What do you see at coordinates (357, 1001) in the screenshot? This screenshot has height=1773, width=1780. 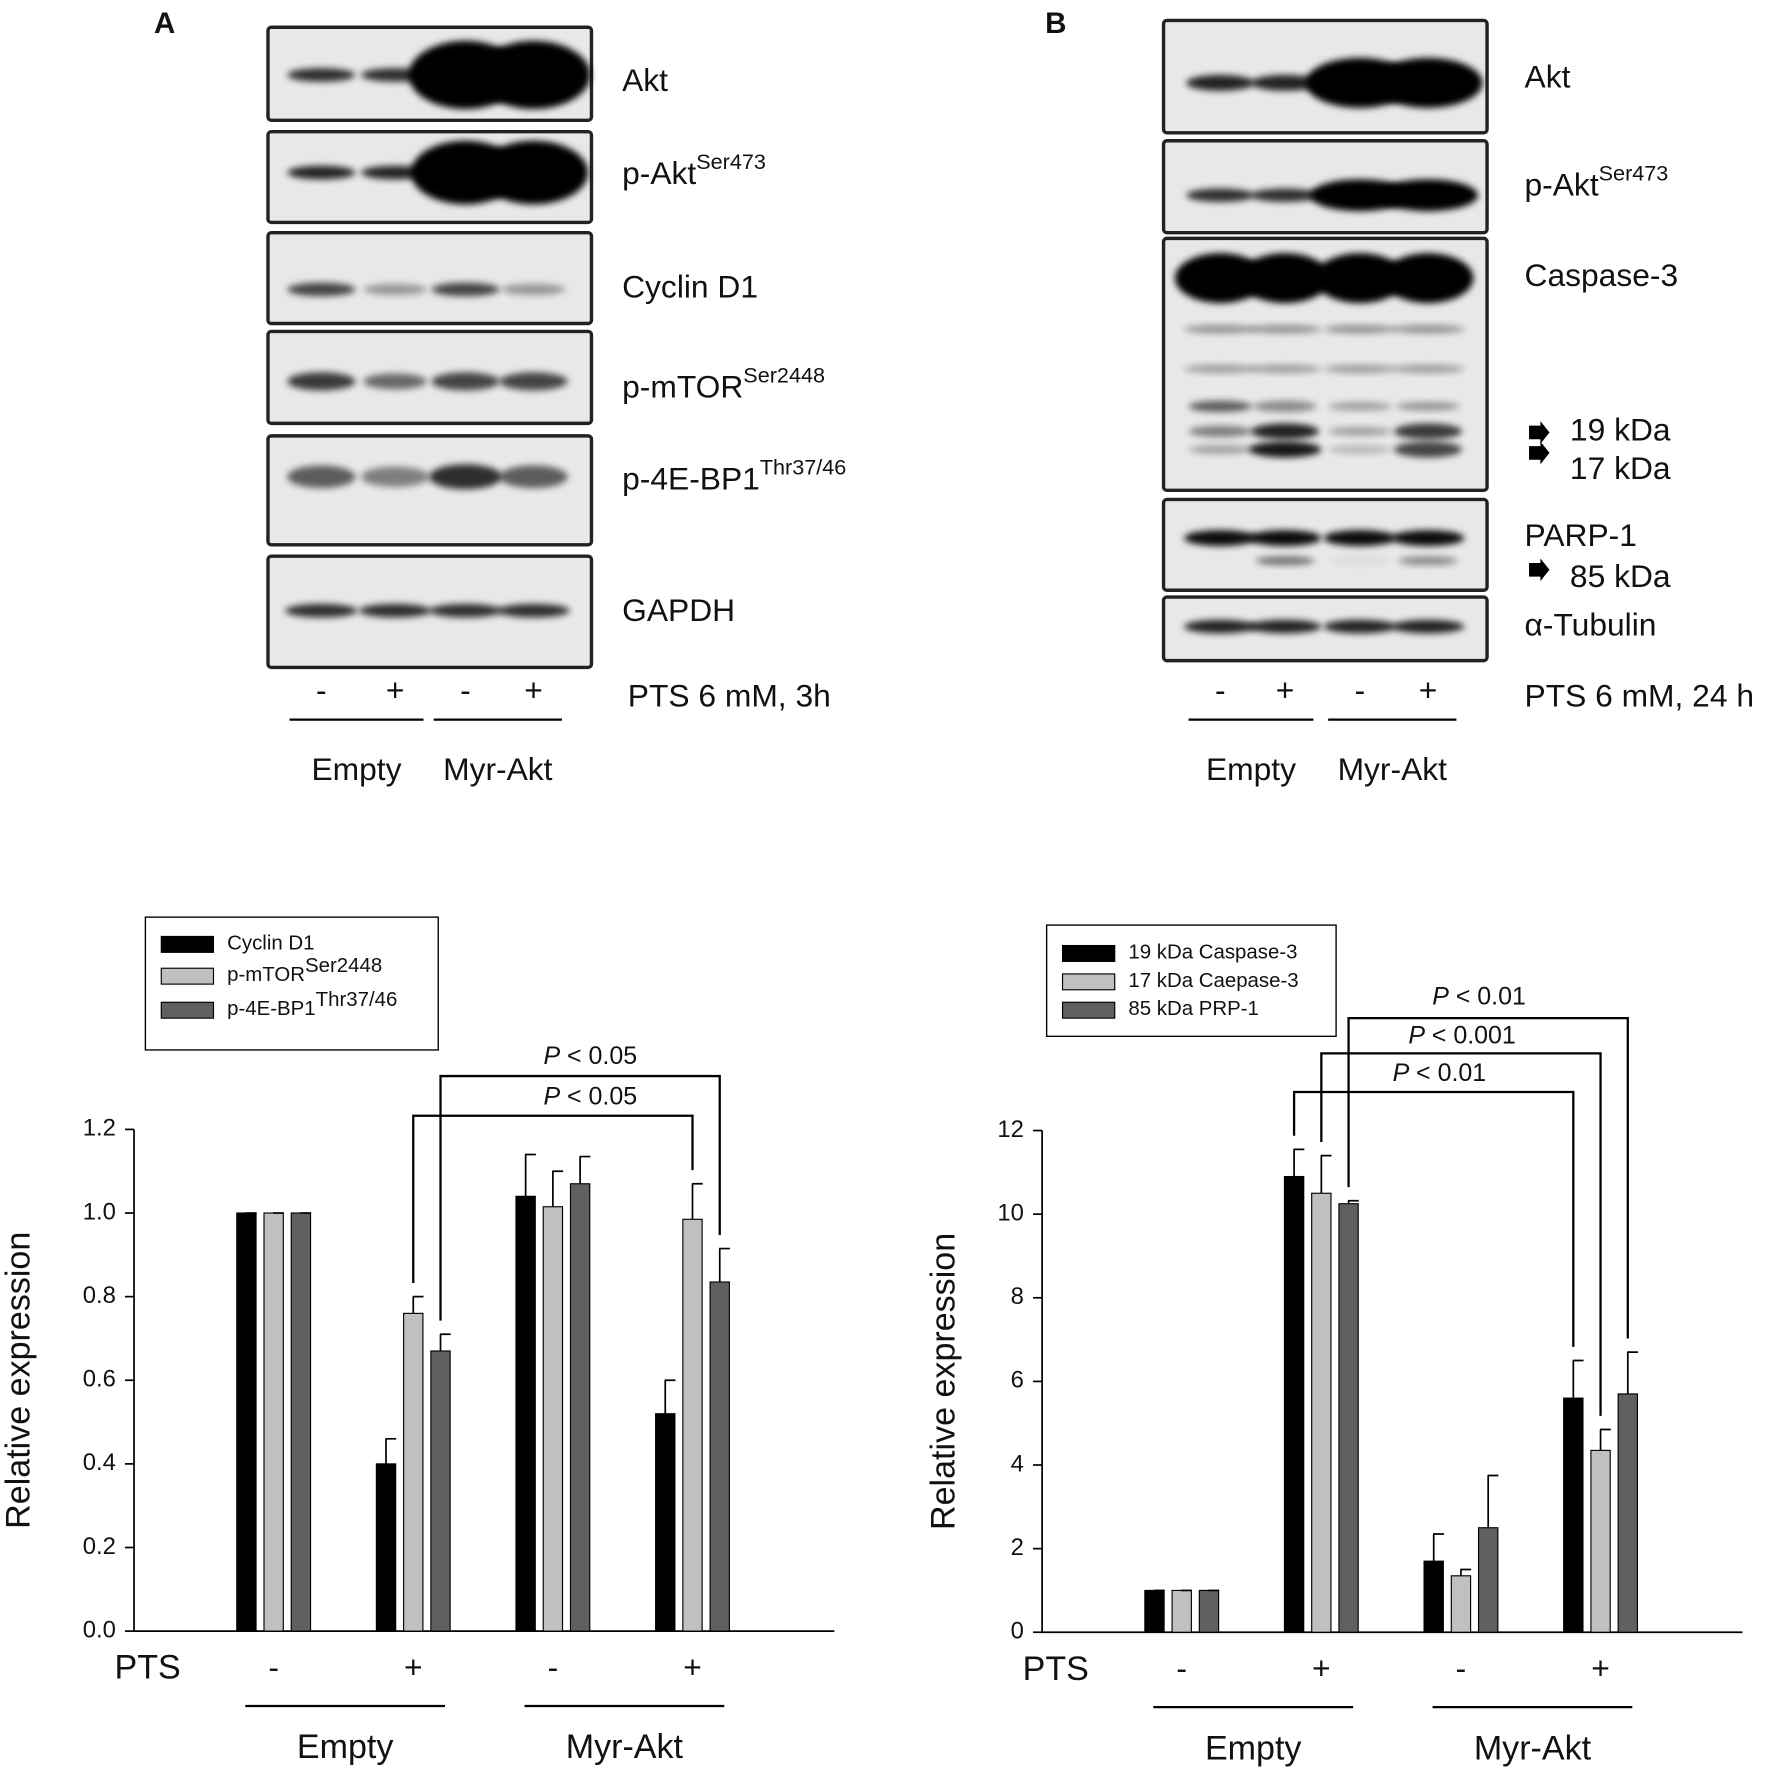 I see `legend-sup: Thr37/46` at bounding box center [357, 1001].